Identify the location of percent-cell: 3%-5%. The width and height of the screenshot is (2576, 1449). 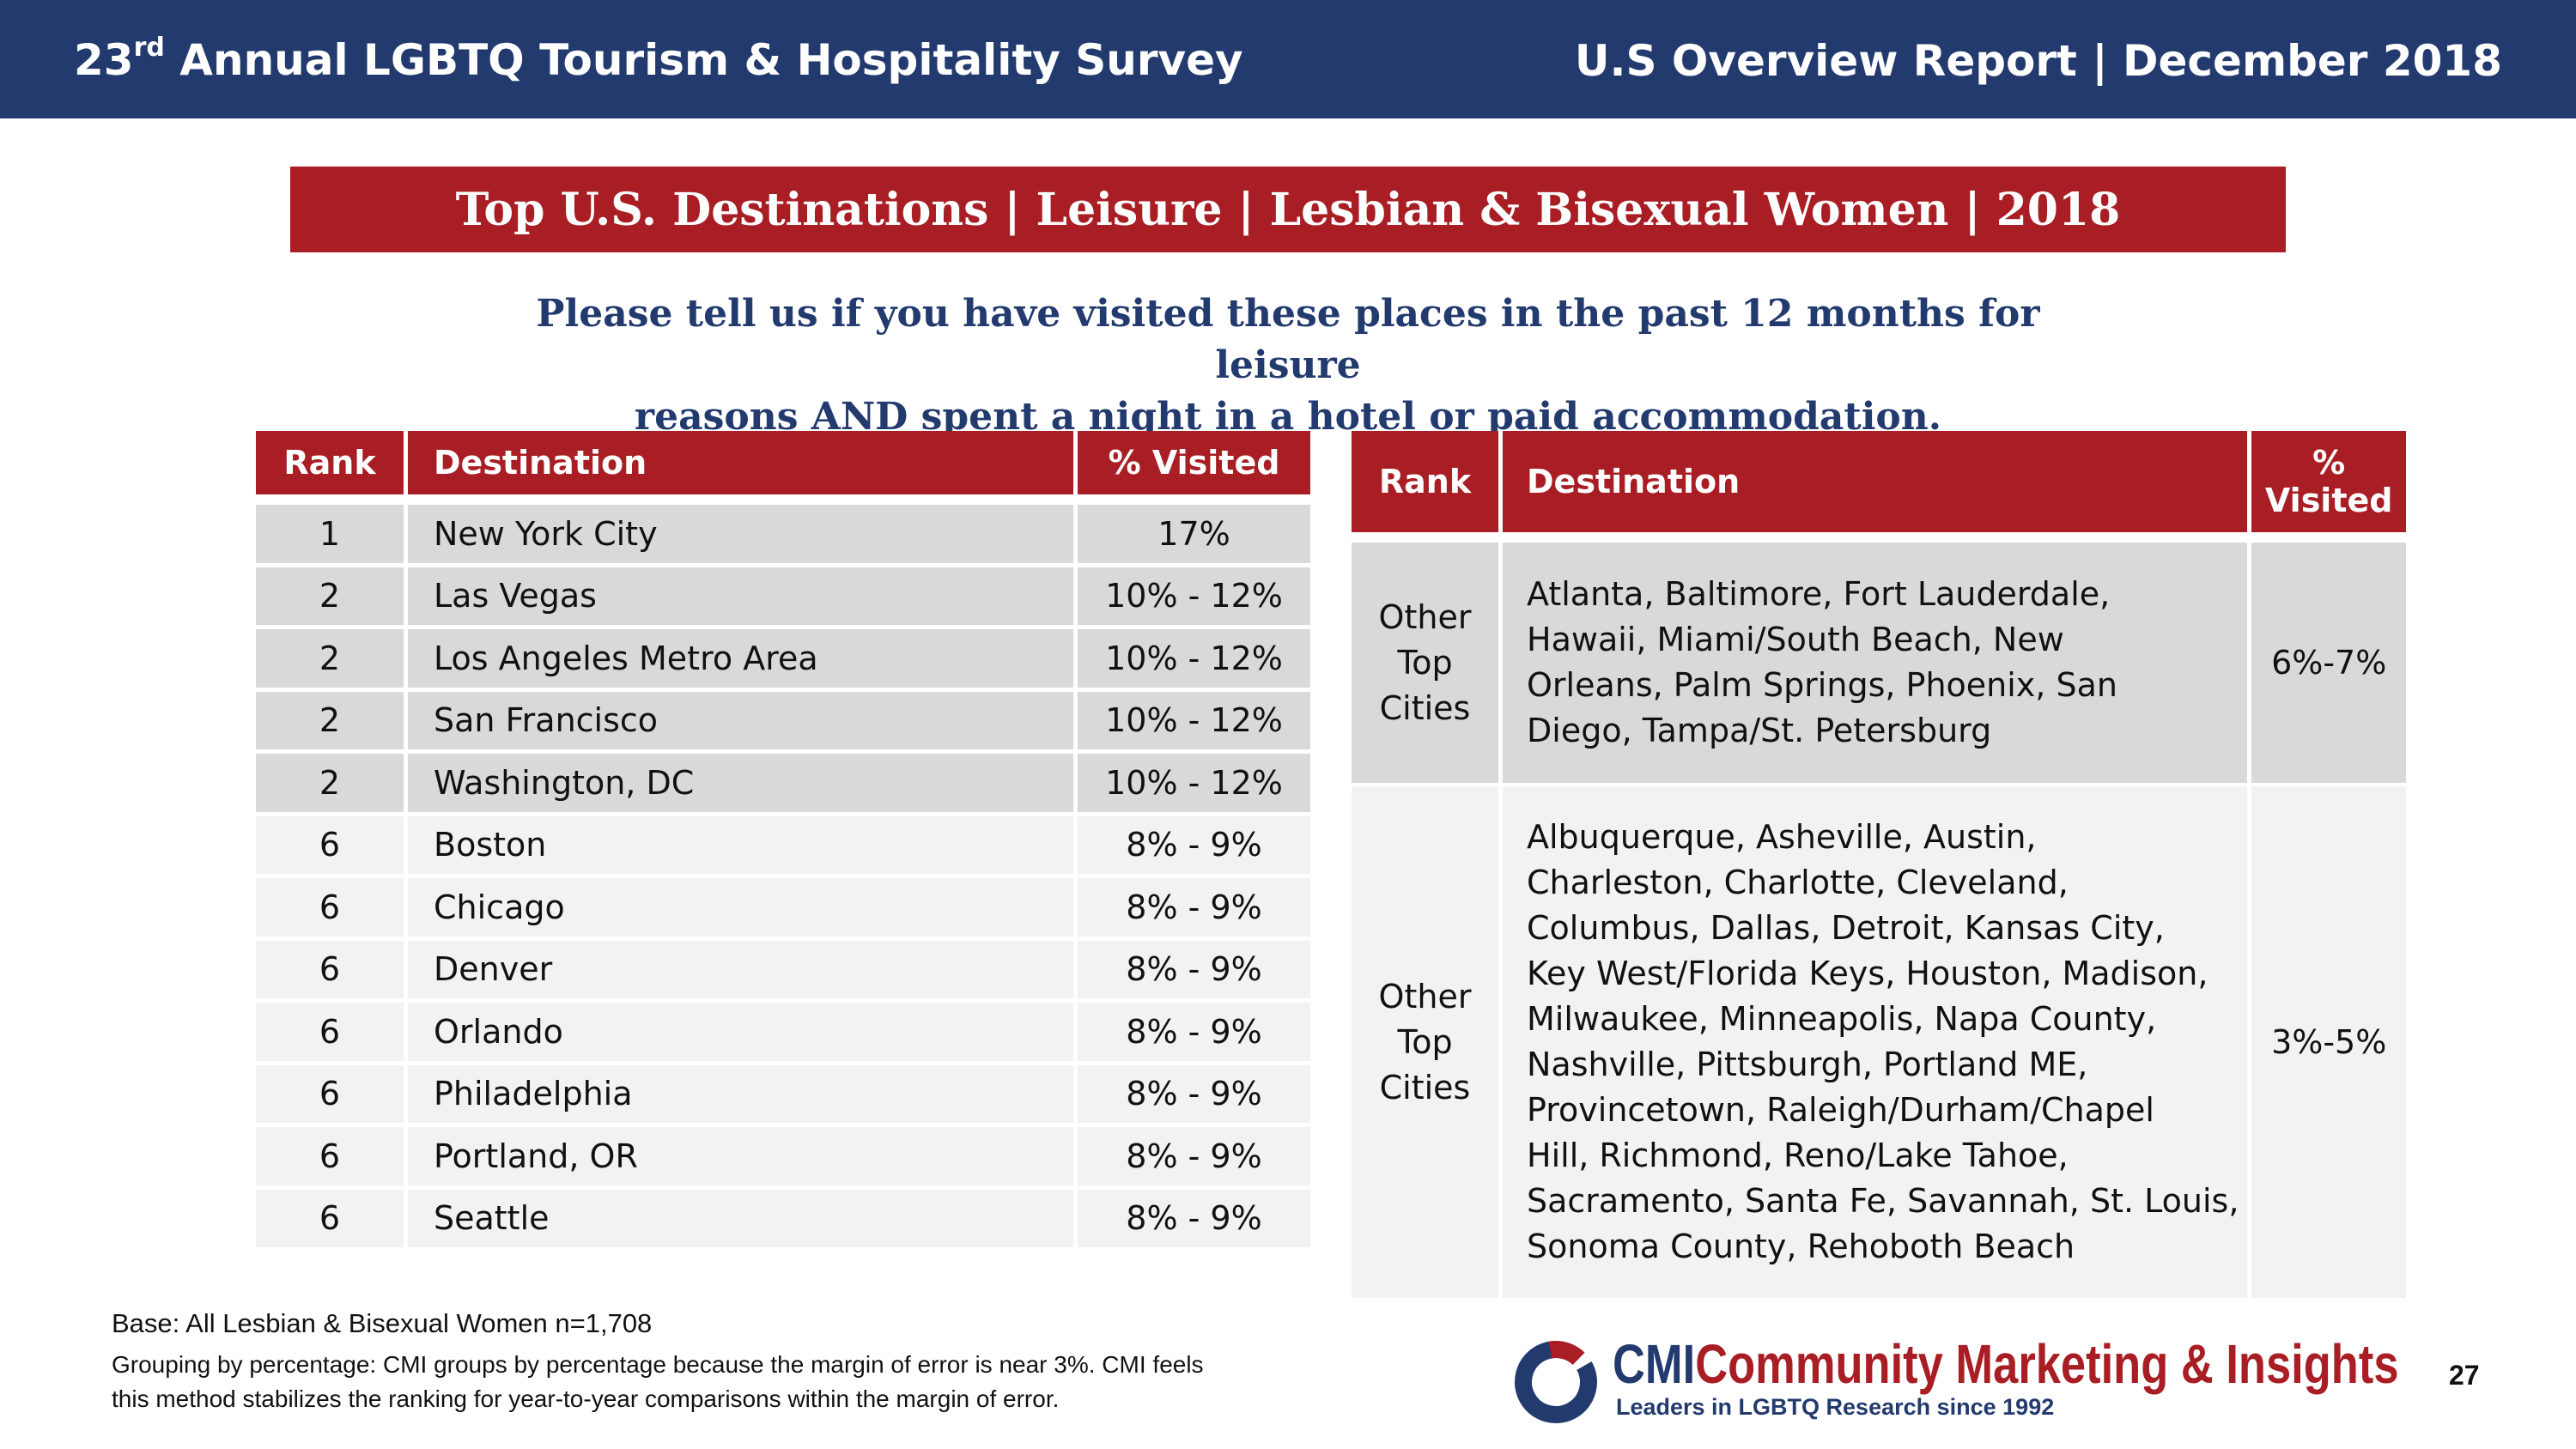
(2328, 1042).